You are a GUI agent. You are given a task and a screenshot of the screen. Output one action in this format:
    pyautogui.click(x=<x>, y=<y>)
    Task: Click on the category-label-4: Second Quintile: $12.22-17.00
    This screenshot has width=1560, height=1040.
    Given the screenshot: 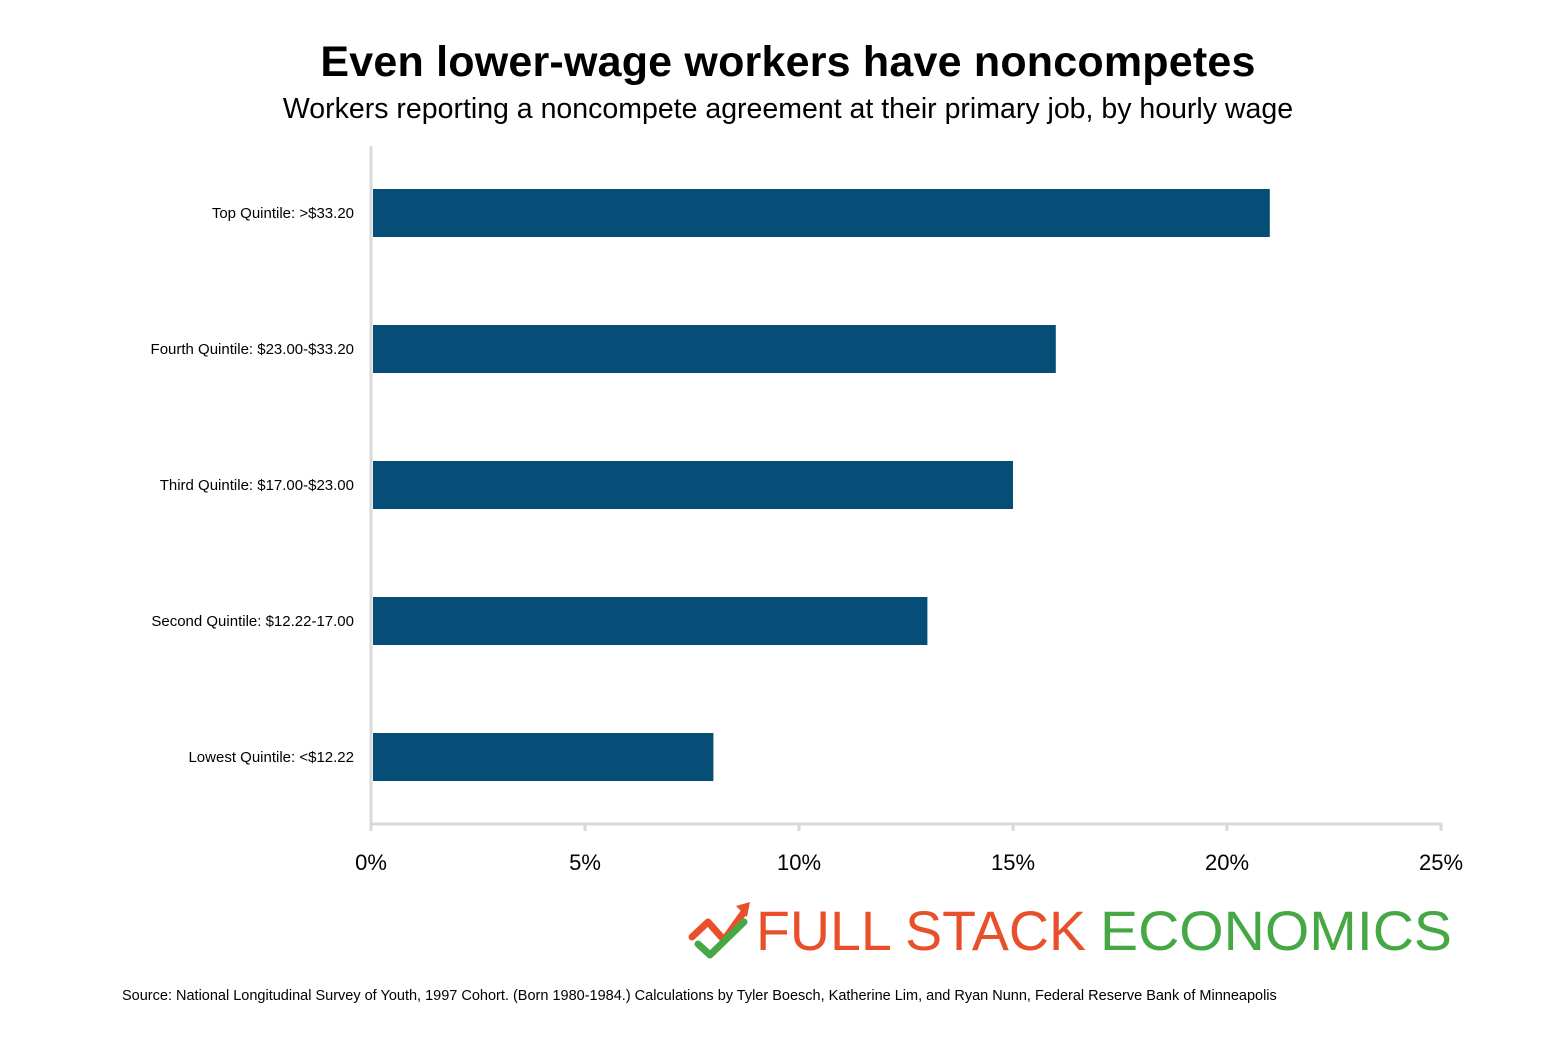 What is the action you would take?
    pyautogui.click(x=252, y=621)
    